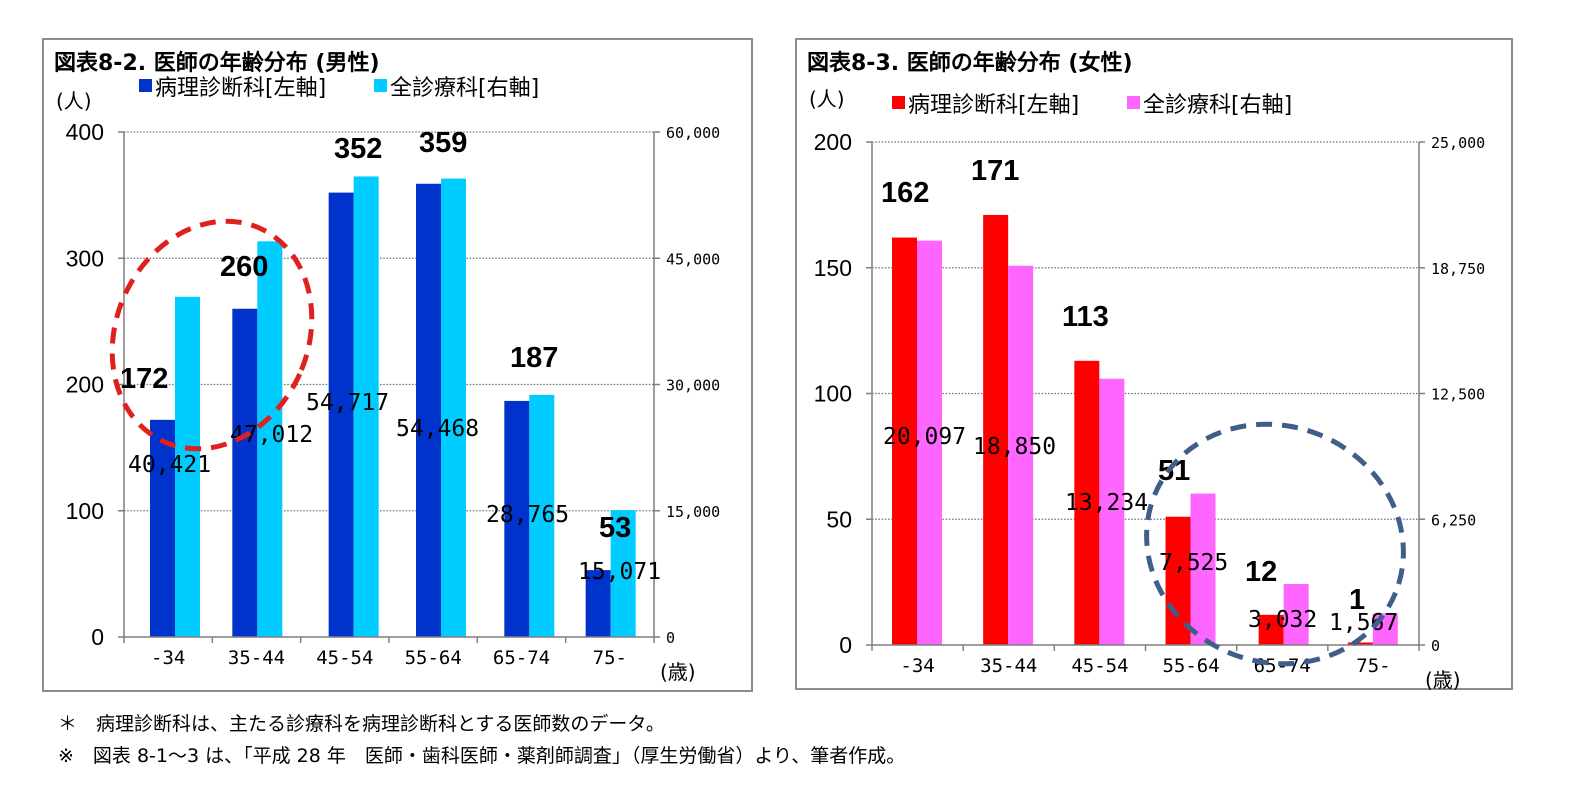 Image resolution: width=1589 pixels, height=792 pixels. What do you see at coordinates (1106, 503) in the screenshot?
I see `data-label-all-departments: 13,234` at bounding box center [1106, 503].